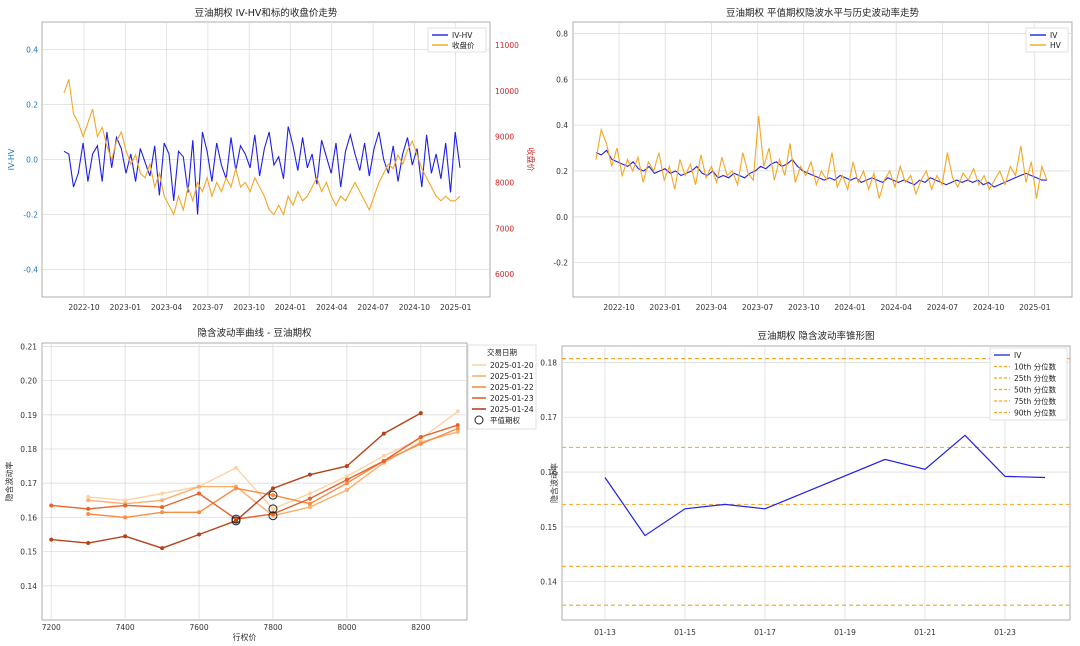  Describe the element at coordinates (512, 387) in the screenshot. I see `legend-label: 2025-01-22` at that location.